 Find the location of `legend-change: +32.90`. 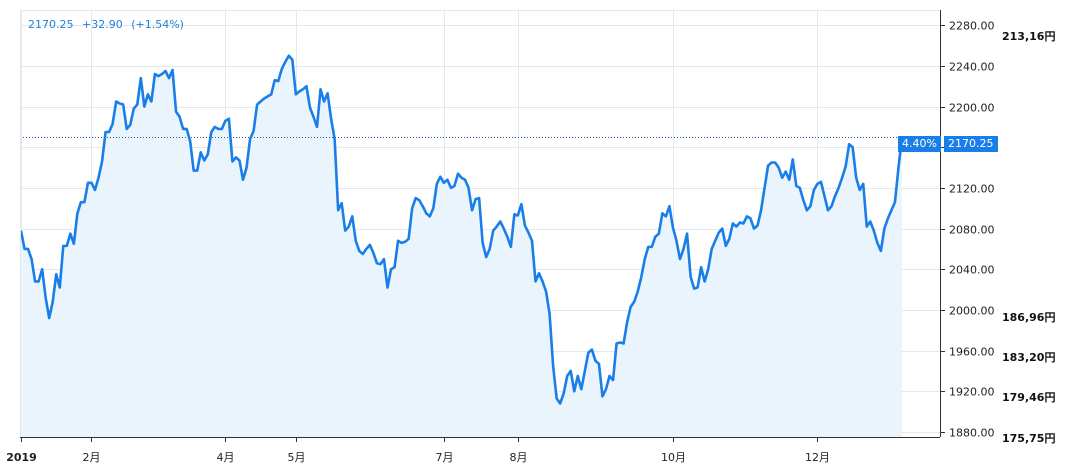

legend-change: +32.90 is located at coordinates (102, 24).